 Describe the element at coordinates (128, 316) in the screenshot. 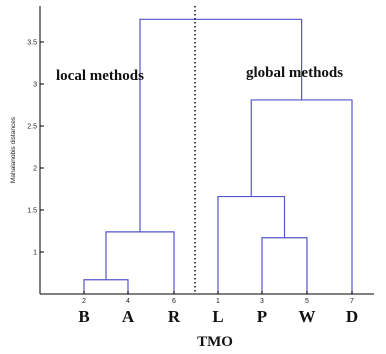

I see `leaf-letter-label: A` at that location.